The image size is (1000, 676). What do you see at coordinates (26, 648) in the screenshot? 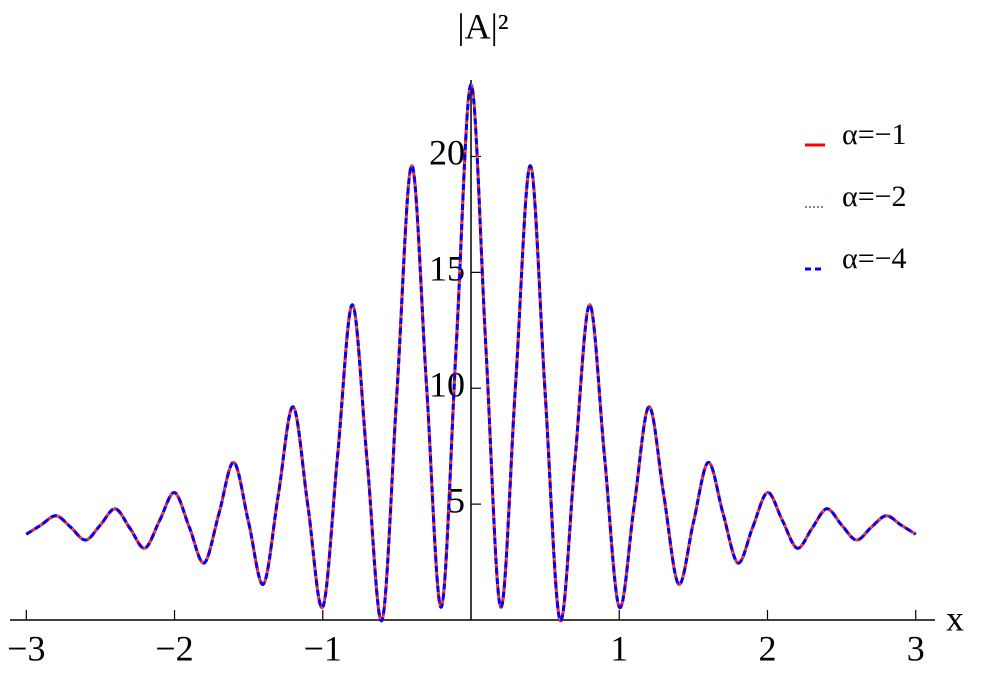
I see `x-tick-label: −3` at bounding box center [26, 648].